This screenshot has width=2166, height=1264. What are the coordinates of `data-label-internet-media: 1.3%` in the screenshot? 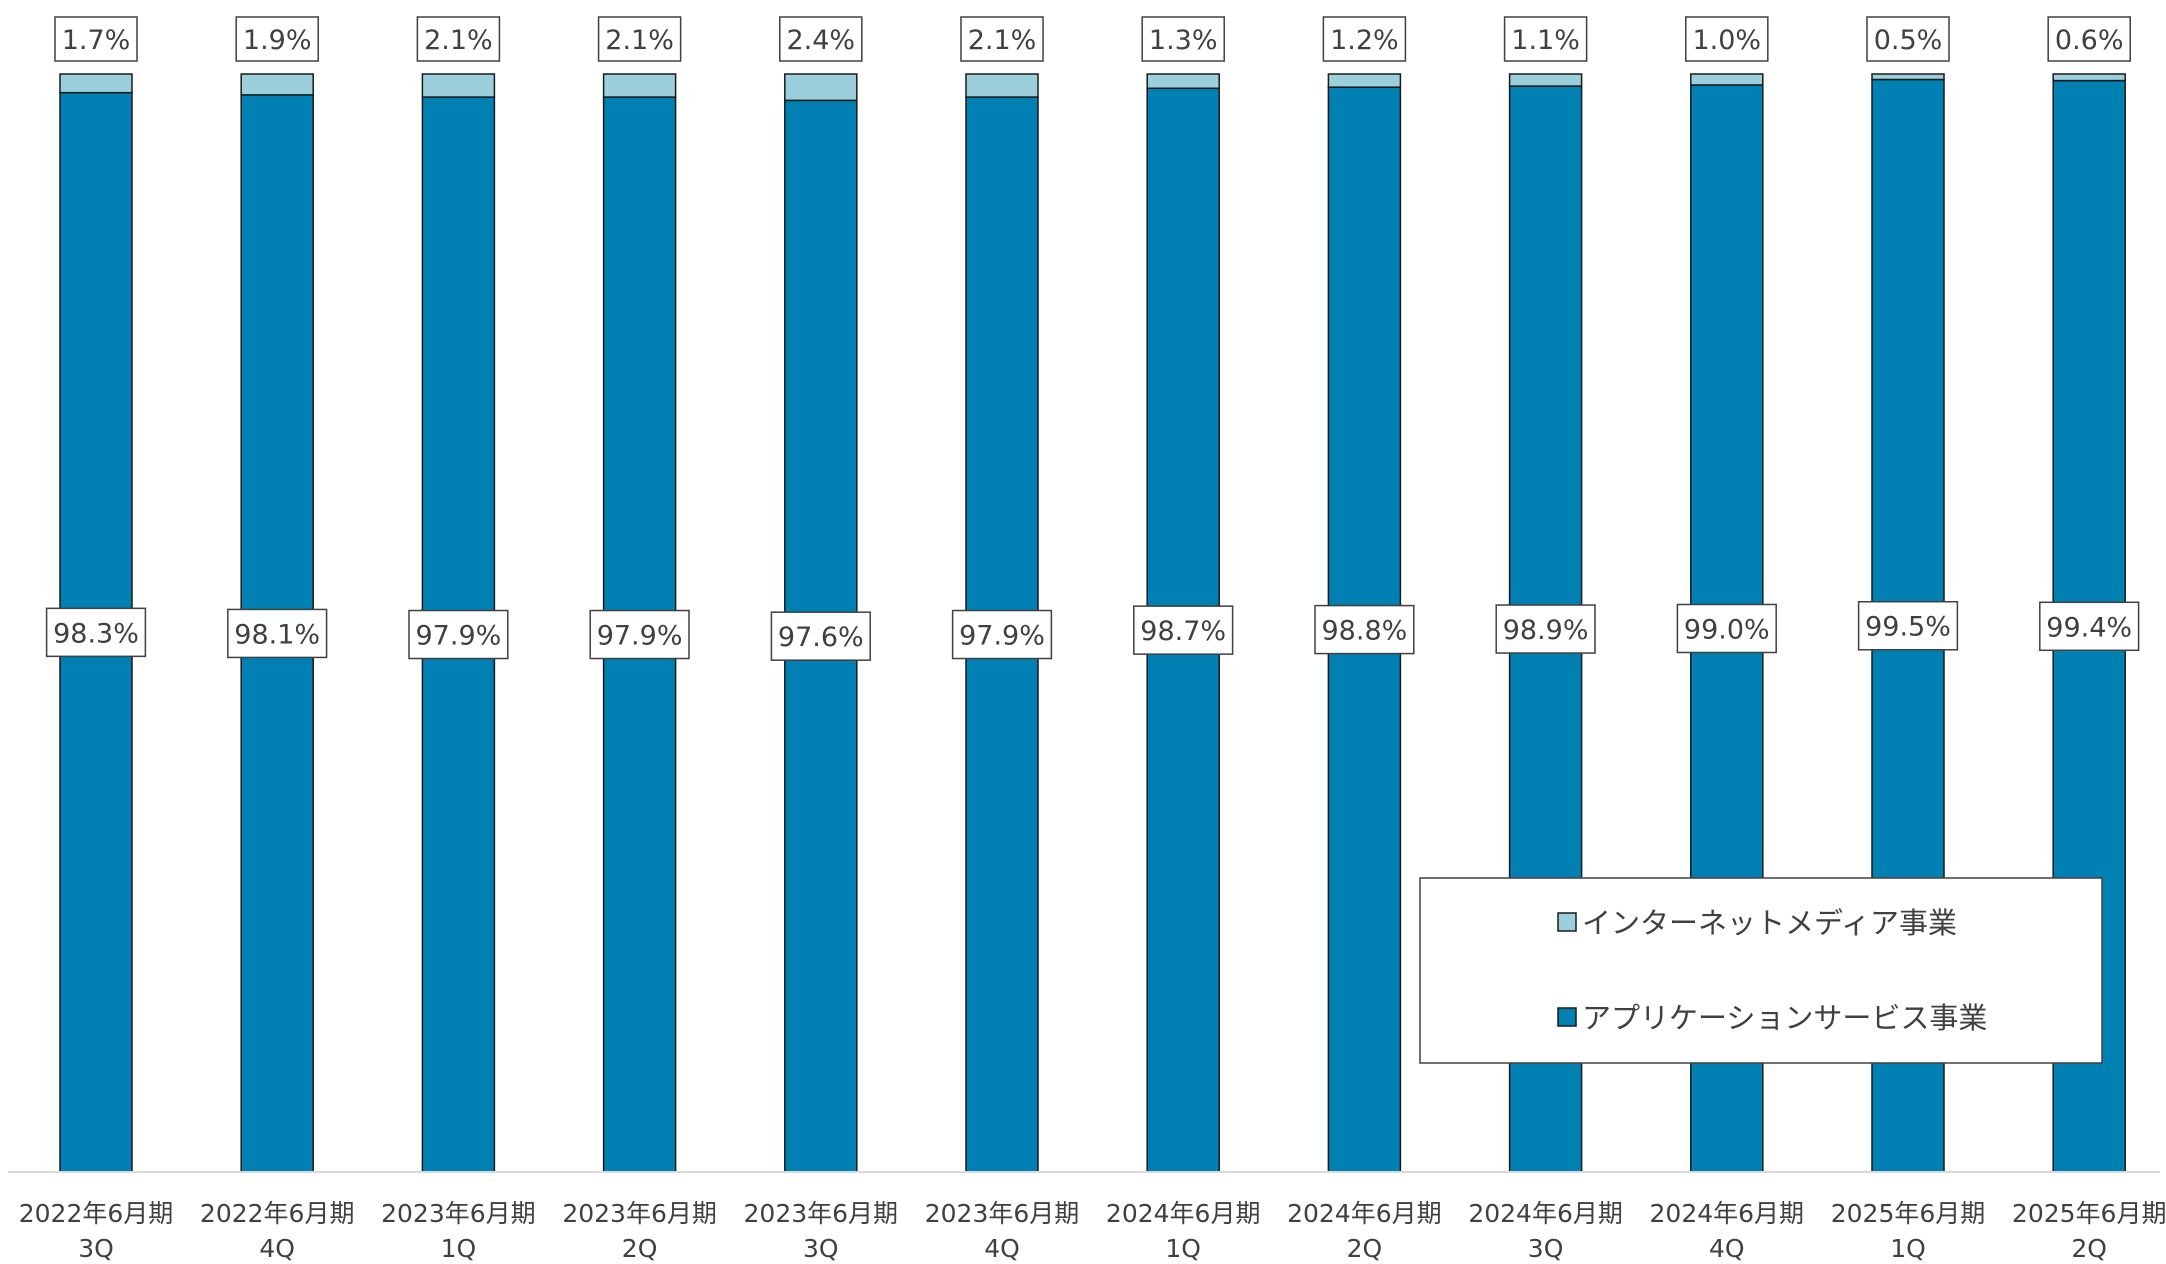 It's located at (1183, 40).